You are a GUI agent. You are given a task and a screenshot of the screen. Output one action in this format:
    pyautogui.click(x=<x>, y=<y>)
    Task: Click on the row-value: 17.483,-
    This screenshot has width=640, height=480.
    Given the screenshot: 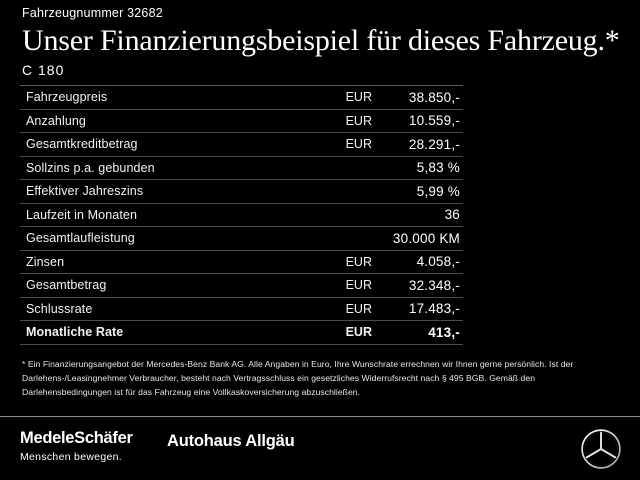 What is the action you would take?
    pyautogui.click(x=434, y=309)
    